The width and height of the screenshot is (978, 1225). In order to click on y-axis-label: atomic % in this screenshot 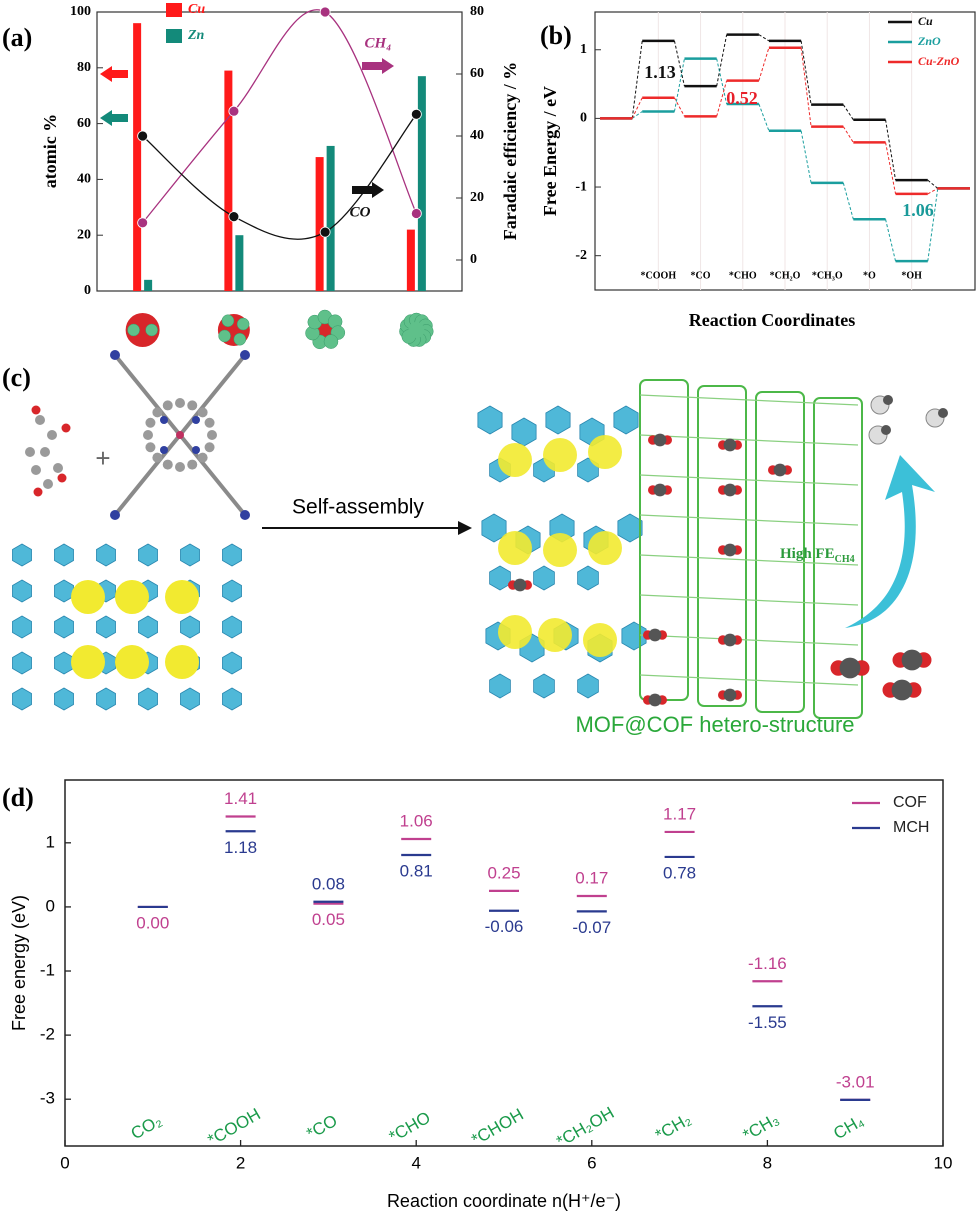, I will do `click(50, 151)`.